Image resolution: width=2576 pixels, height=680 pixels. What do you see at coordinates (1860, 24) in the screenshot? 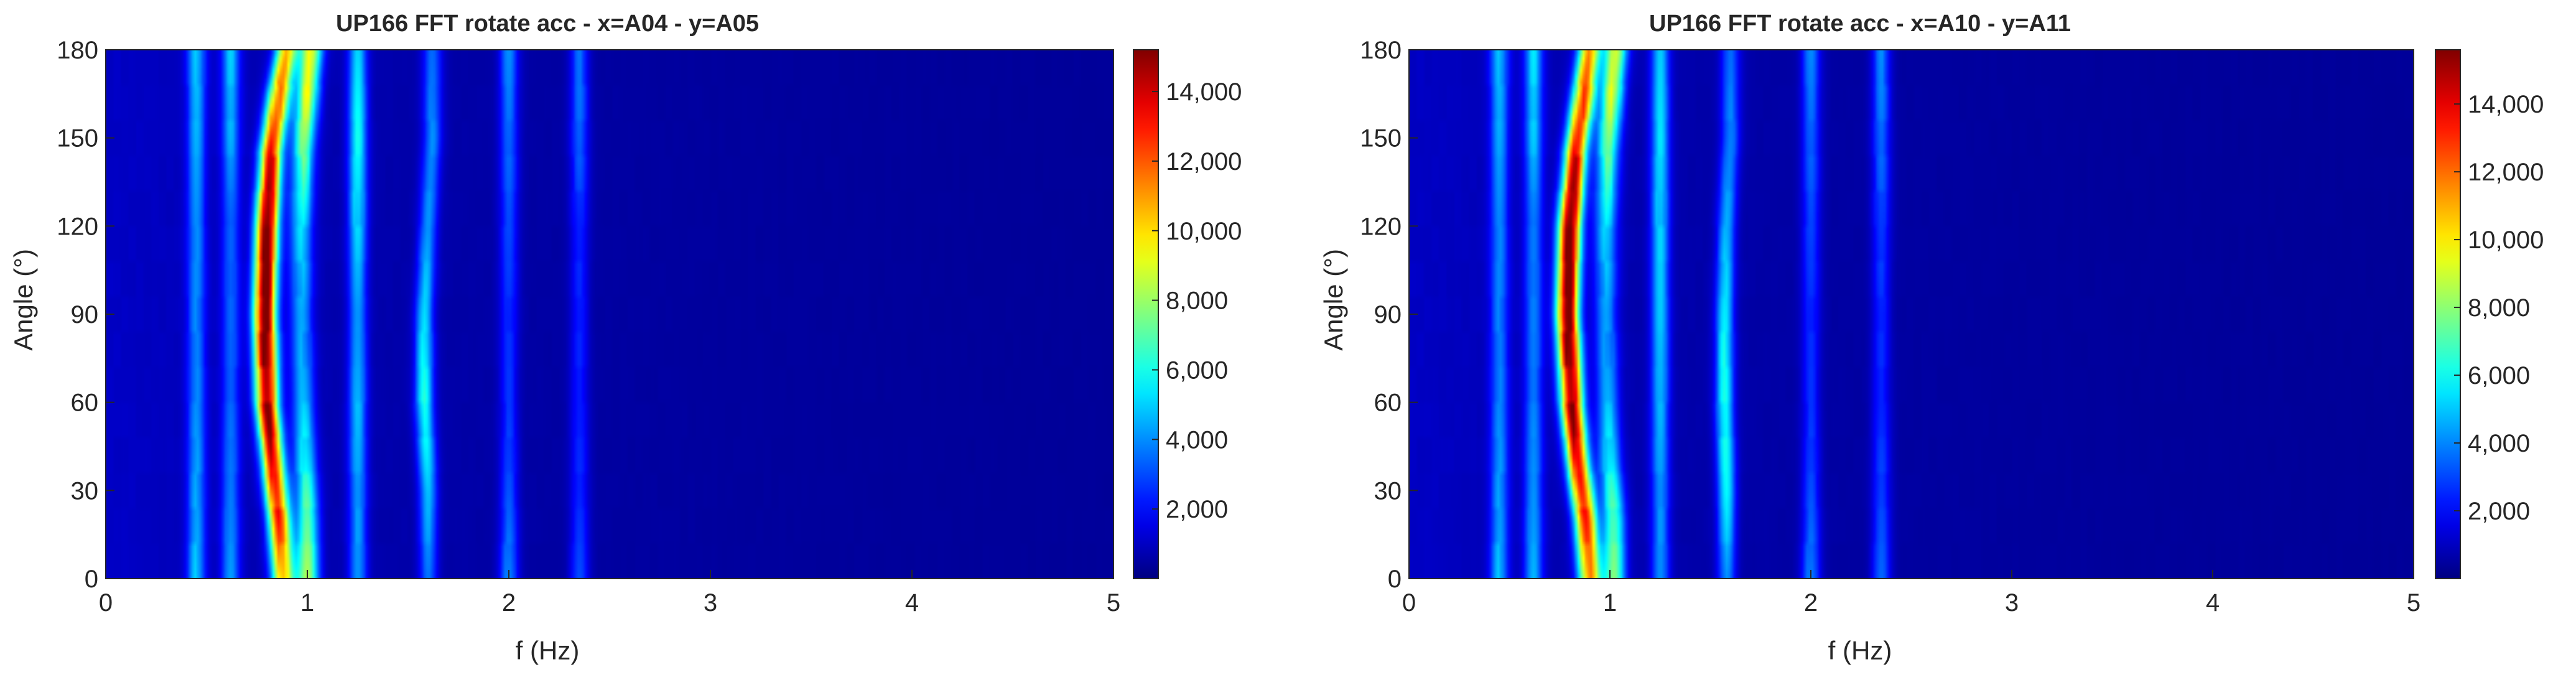
I see `chart-title: UP166 FFT rotate acc - x=A10 - y=A11` at bounding box center [1860, 24].